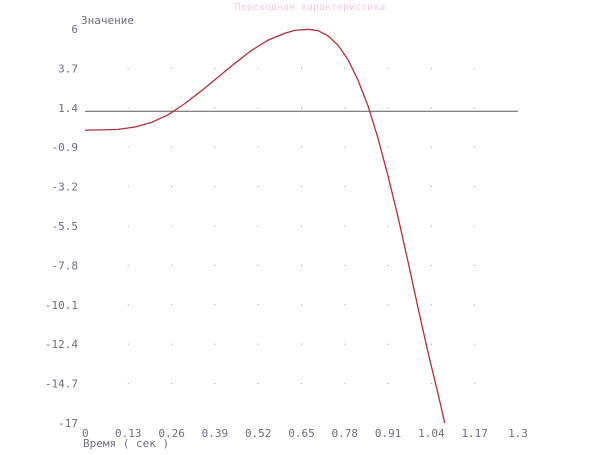 Image resolution: width=607 pixels, height=455 pixels. I want to click on chart-title: Переходная характеристика, so click(310, 7).